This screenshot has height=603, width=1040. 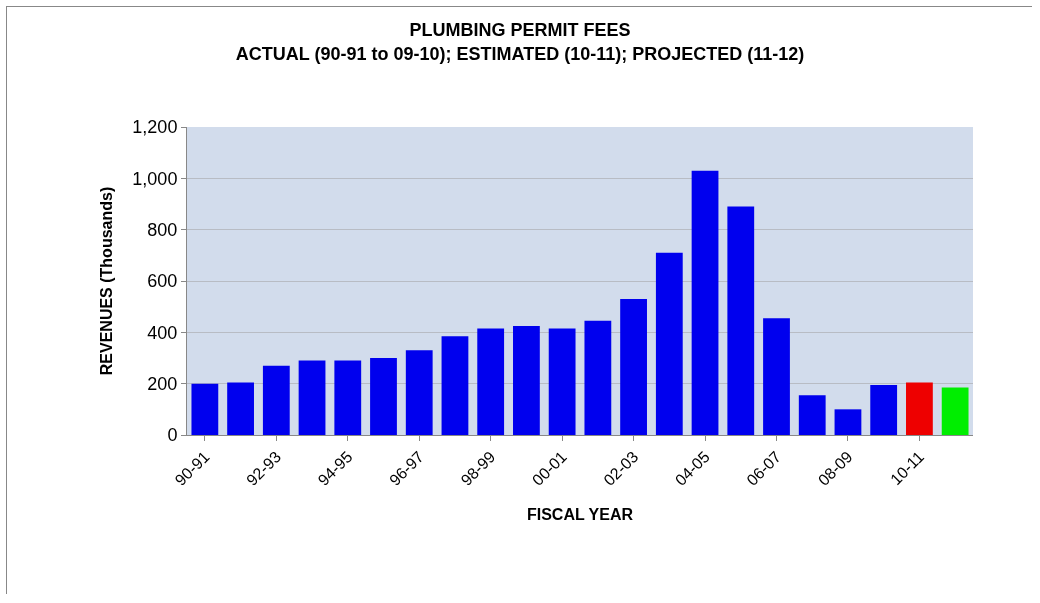 I want to click on y-axis-title: REVENUES (Thousands), so click(x=107, y=281).